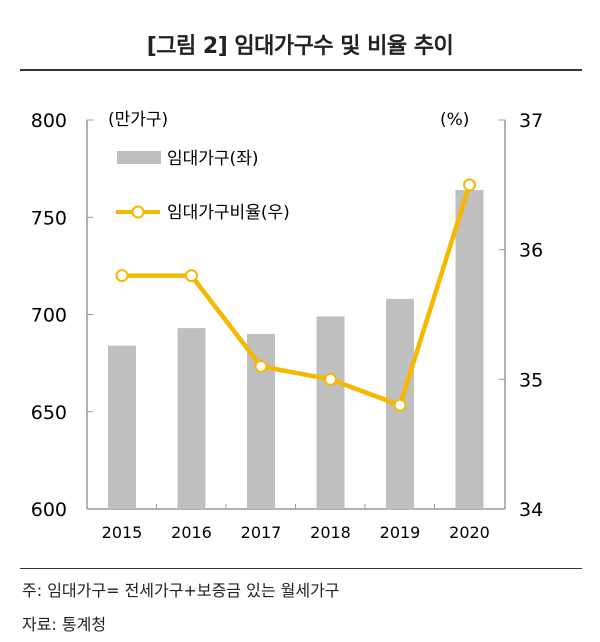 This screenshot has width=600, height=642. I want to click on x-tick-label: 2015, so click(122, 532).